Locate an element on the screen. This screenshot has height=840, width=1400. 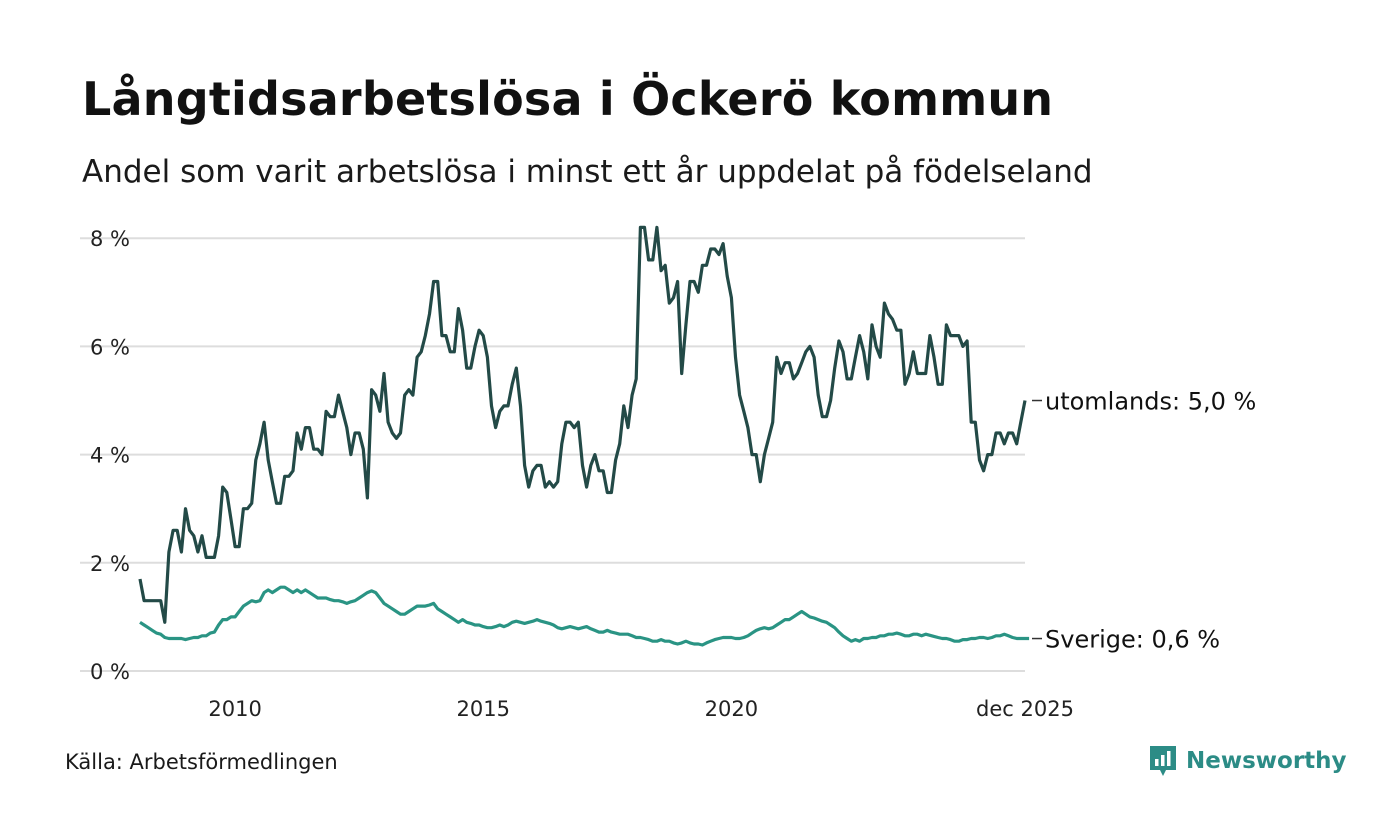
newsworthy-logo-icon is located at coordinates (1163, 761).